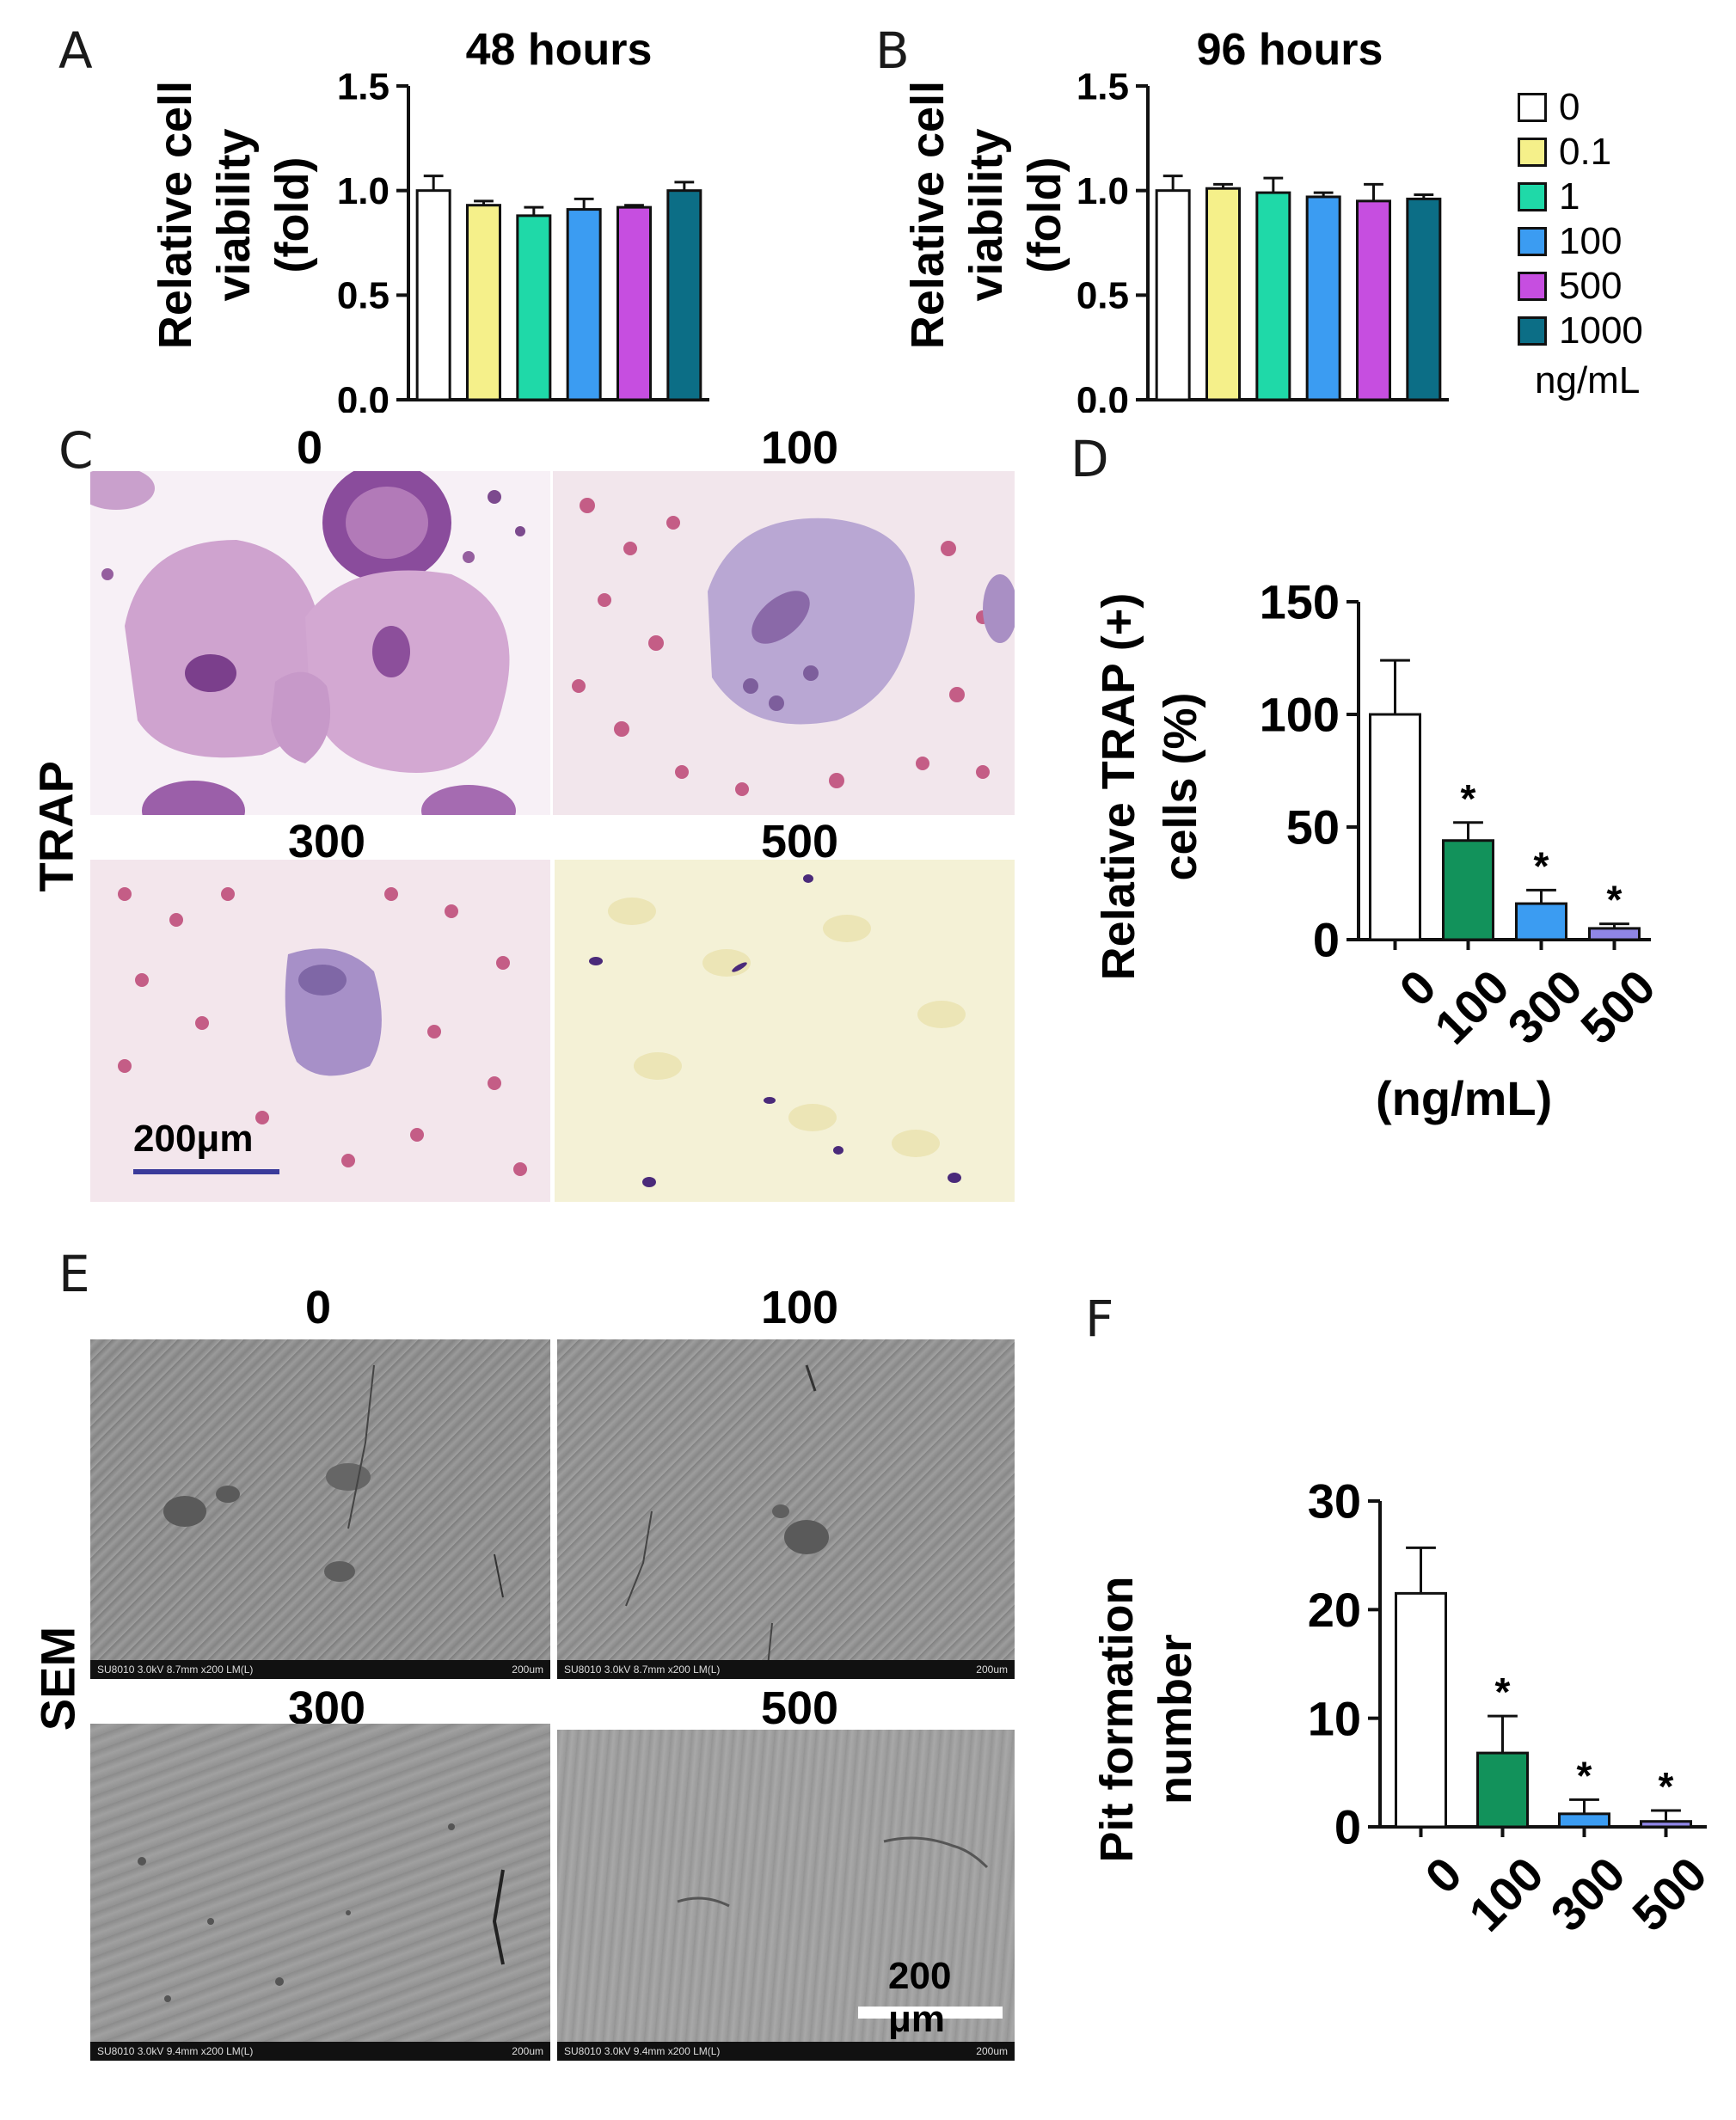 The width and height of the screenshot is (1736, 2120). Describe the element at coordinates (1300, 715) in the screenshot. I see `y-tick-label: 100` at that location.